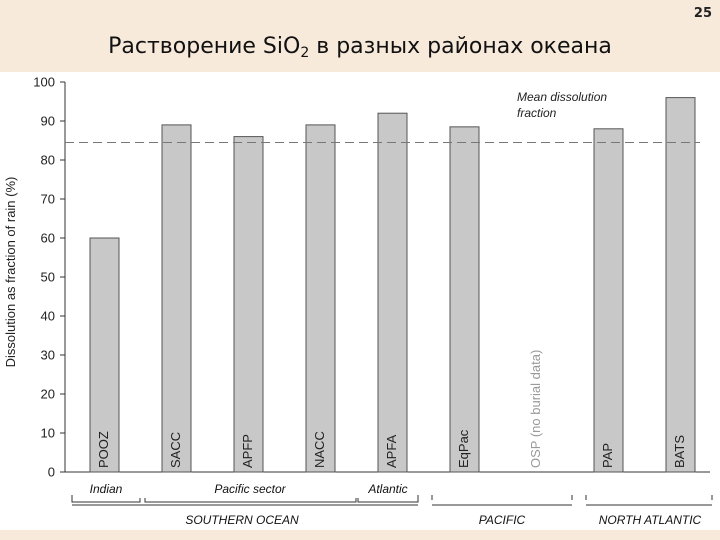 The image size is (720, 540). What do you see at coordinates (248, 304) in the screenshot?
I see `bar-apfp` at bounding box center [248, 304].